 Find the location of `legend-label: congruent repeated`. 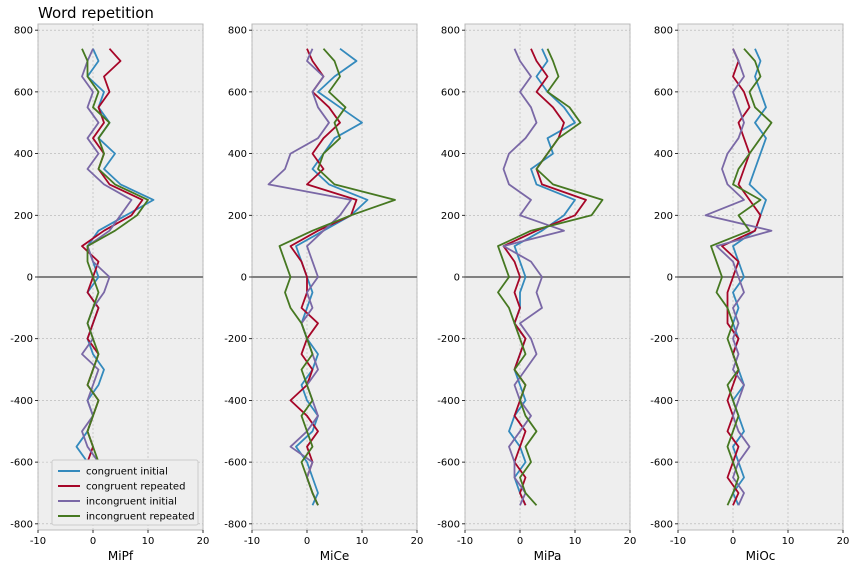

legend-label: congruent repeated is located at coordinates (135, 487).